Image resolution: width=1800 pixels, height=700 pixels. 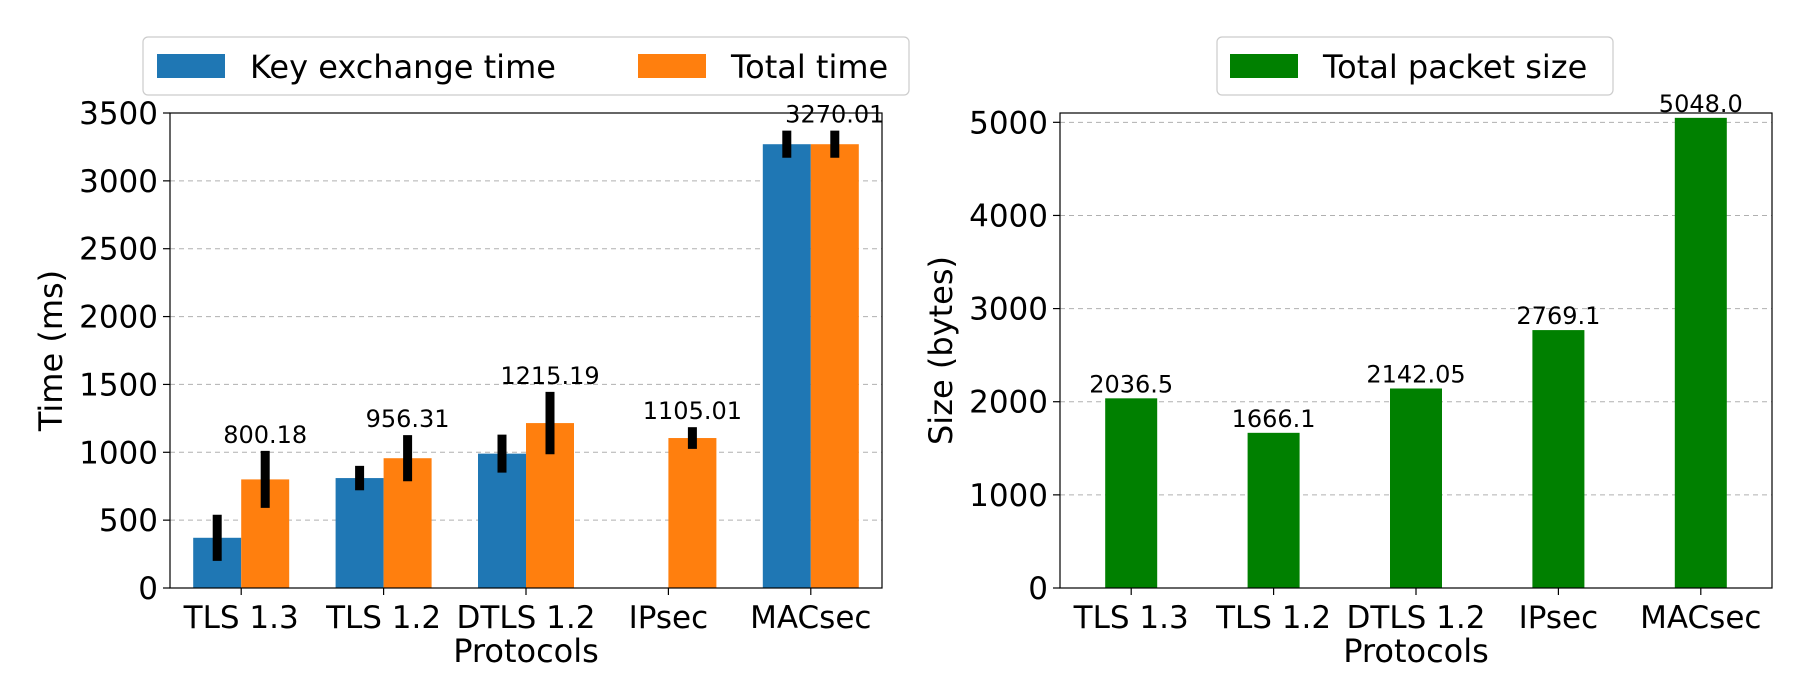 What do you see at coordinates (403, 67) in the screenshot?
I see `legend-label: Key exchange time` at bounding box center [403, 67].